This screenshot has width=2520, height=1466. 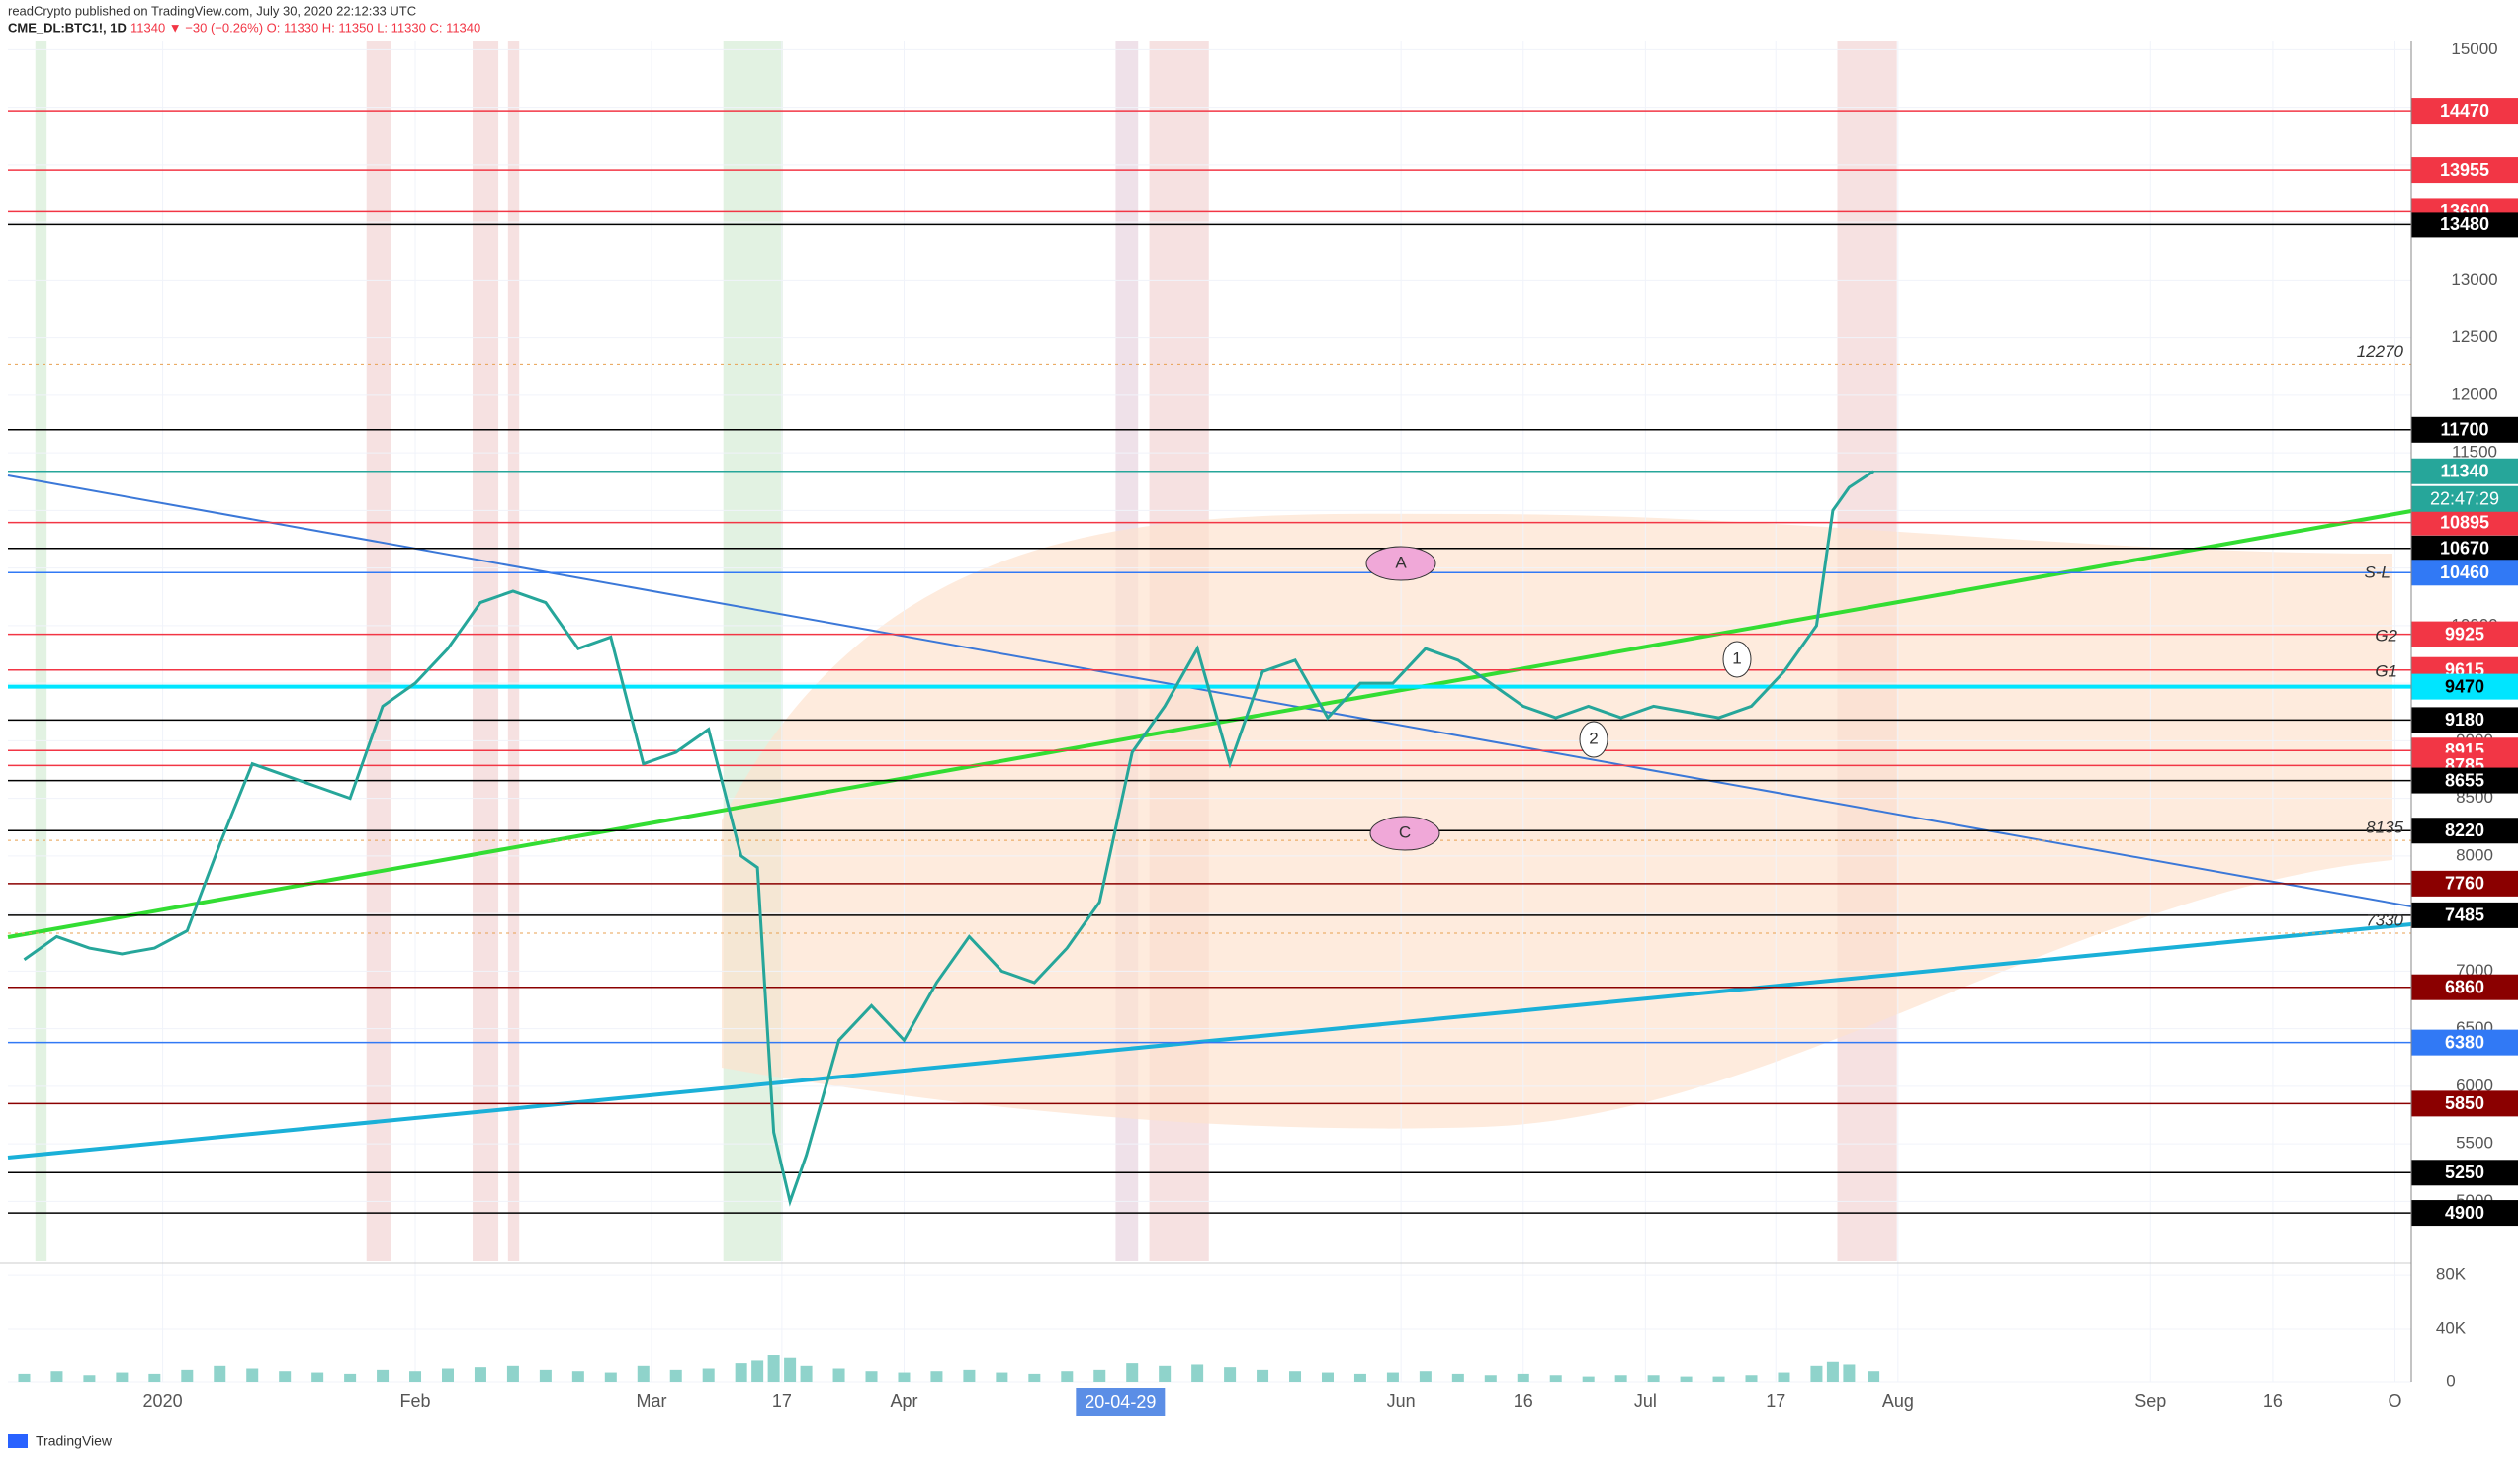 I want to click on price-badge-label: 10670, so click(x=2464, y=549).